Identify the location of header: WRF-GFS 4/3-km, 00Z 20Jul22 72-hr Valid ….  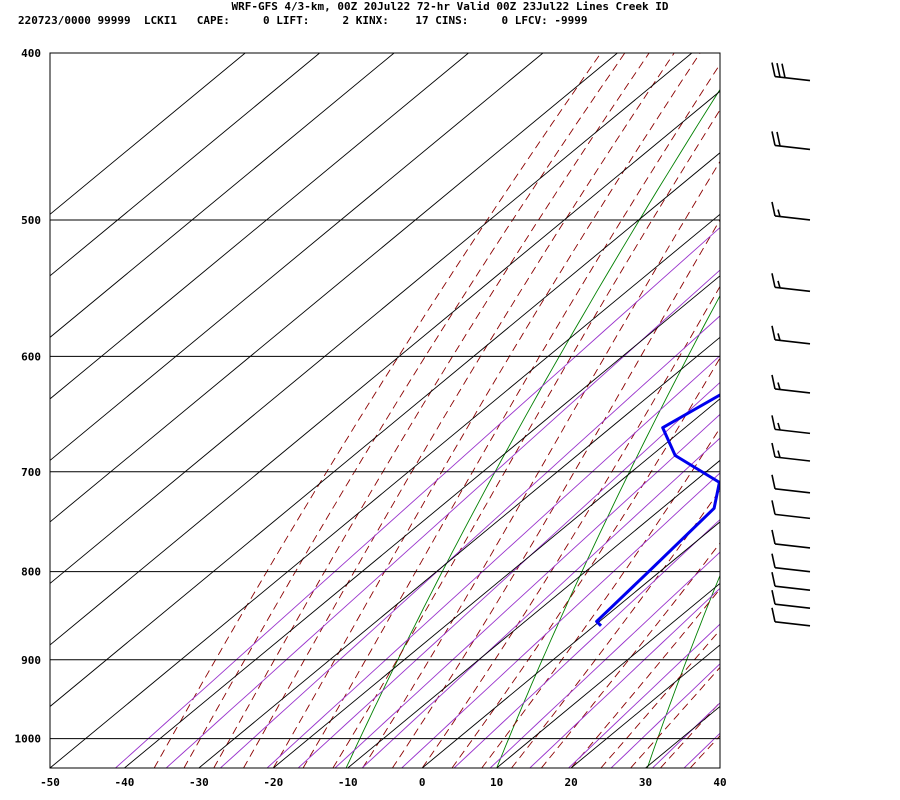
(450, 20).